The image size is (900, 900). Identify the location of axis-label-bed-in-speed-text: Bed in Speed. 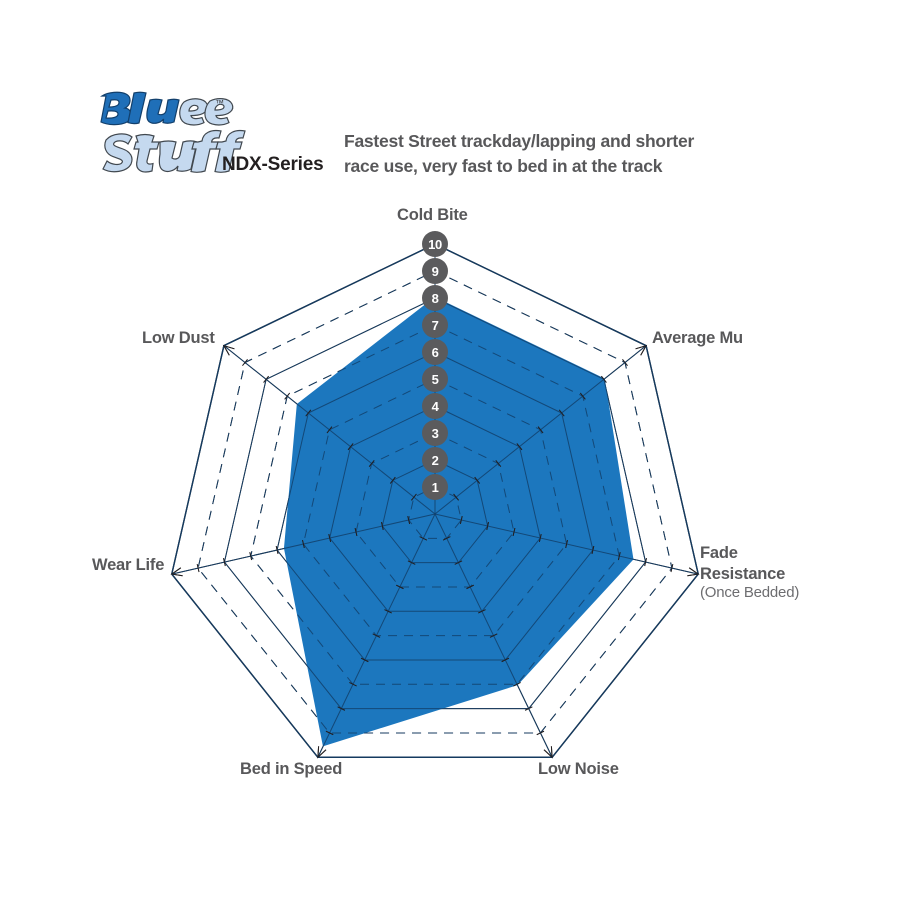
(291, 769).